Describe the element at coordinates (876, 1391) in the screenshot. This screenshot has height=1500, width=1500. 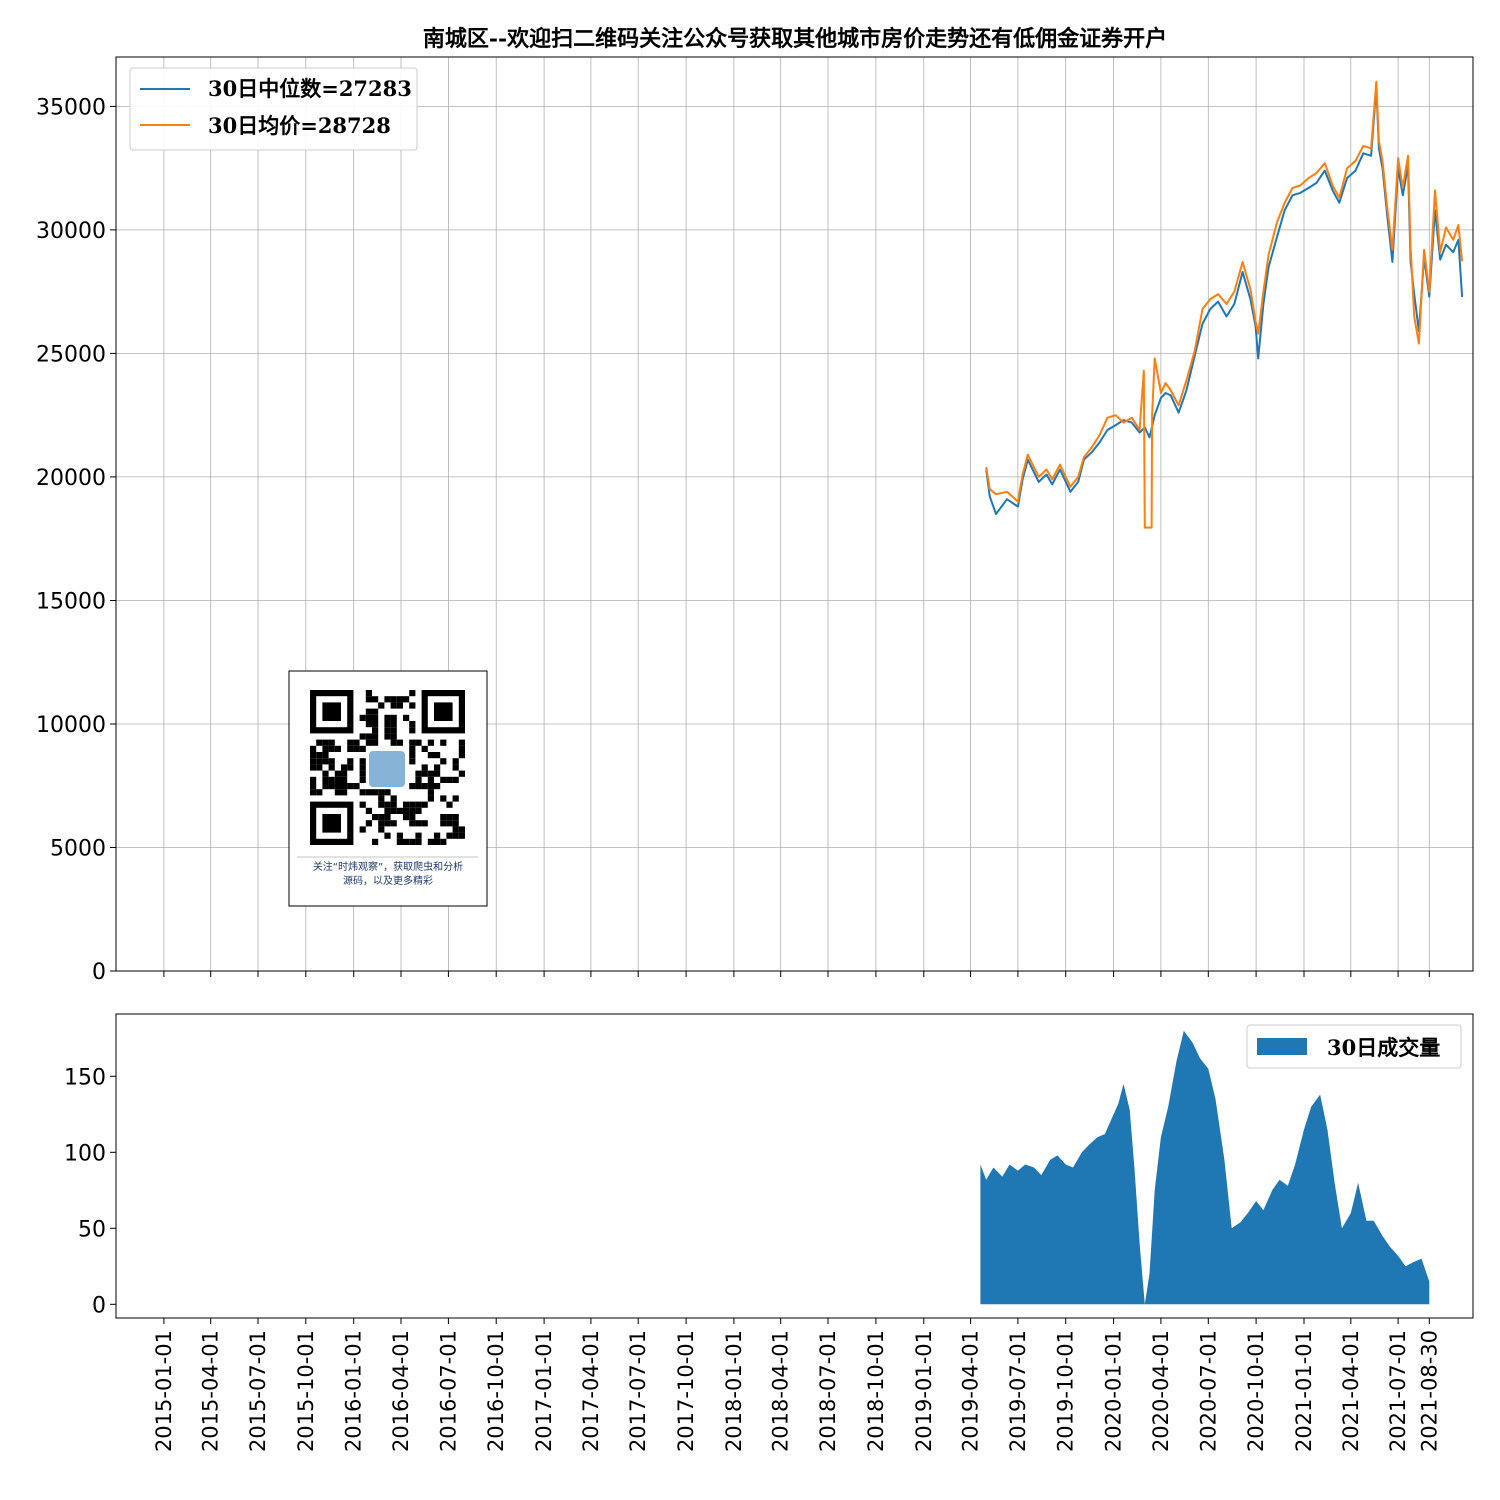
I see `bottom-x-tick-label: 2018-10-01` at that location.